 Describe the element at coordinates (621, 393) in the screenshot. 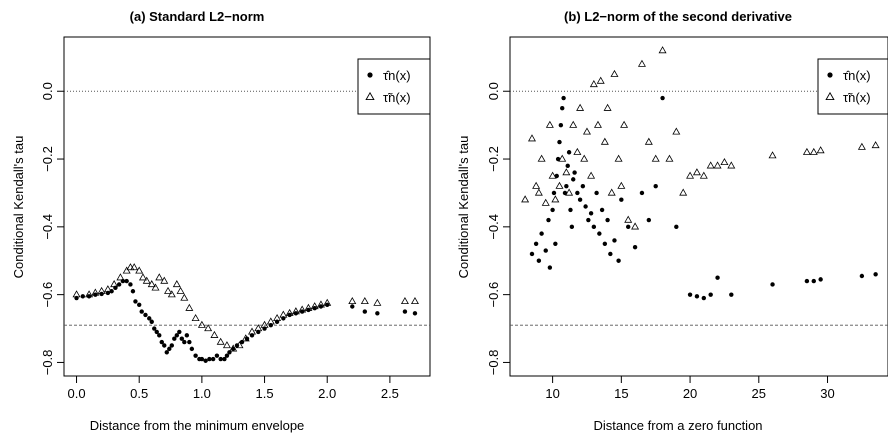

I see `panel-b-x-tick-label: 15` at that location.